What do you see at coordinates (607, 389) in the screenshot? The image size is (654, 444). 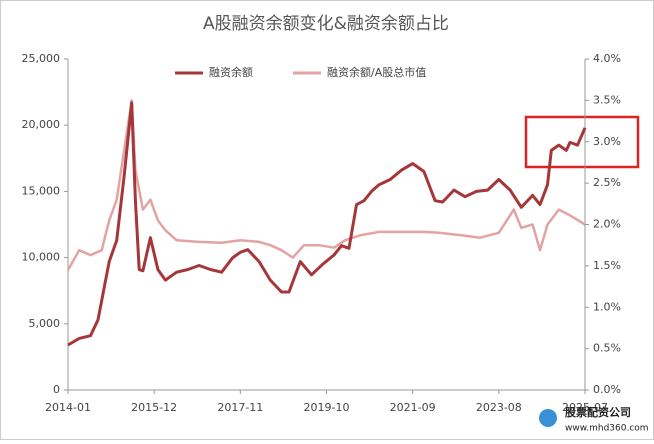 I see `y2-tick-label: 0.0%` at bounding box center [607, 389].